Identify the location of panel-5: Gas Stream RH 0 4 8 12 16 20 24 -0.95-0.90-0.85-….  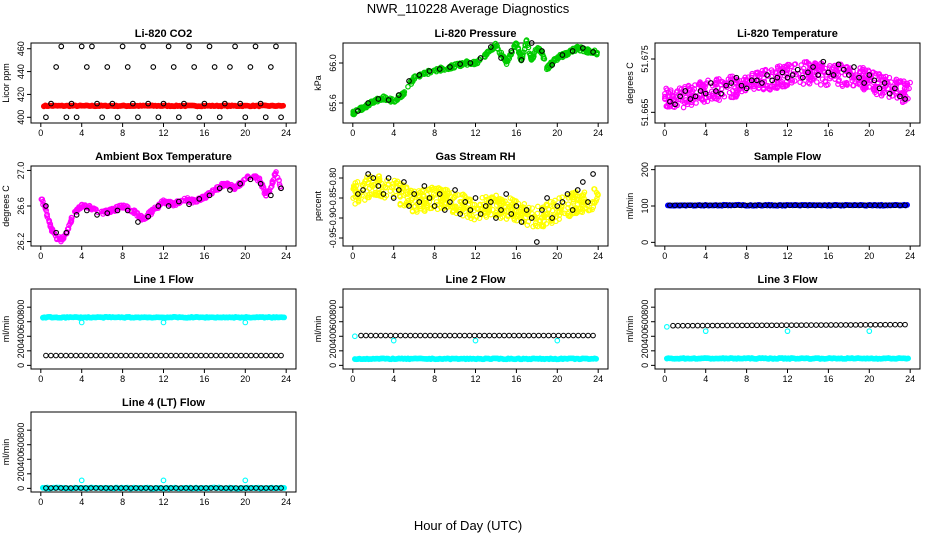
(461, 206).